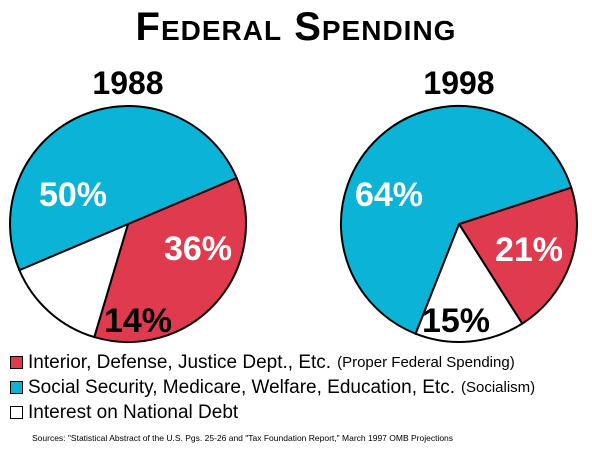 The width and height of the screenshot is (592, 452). Describe the element at coordinates (127, 83) in the screenshot. I see `pie-1988-title: 1988` at that location.